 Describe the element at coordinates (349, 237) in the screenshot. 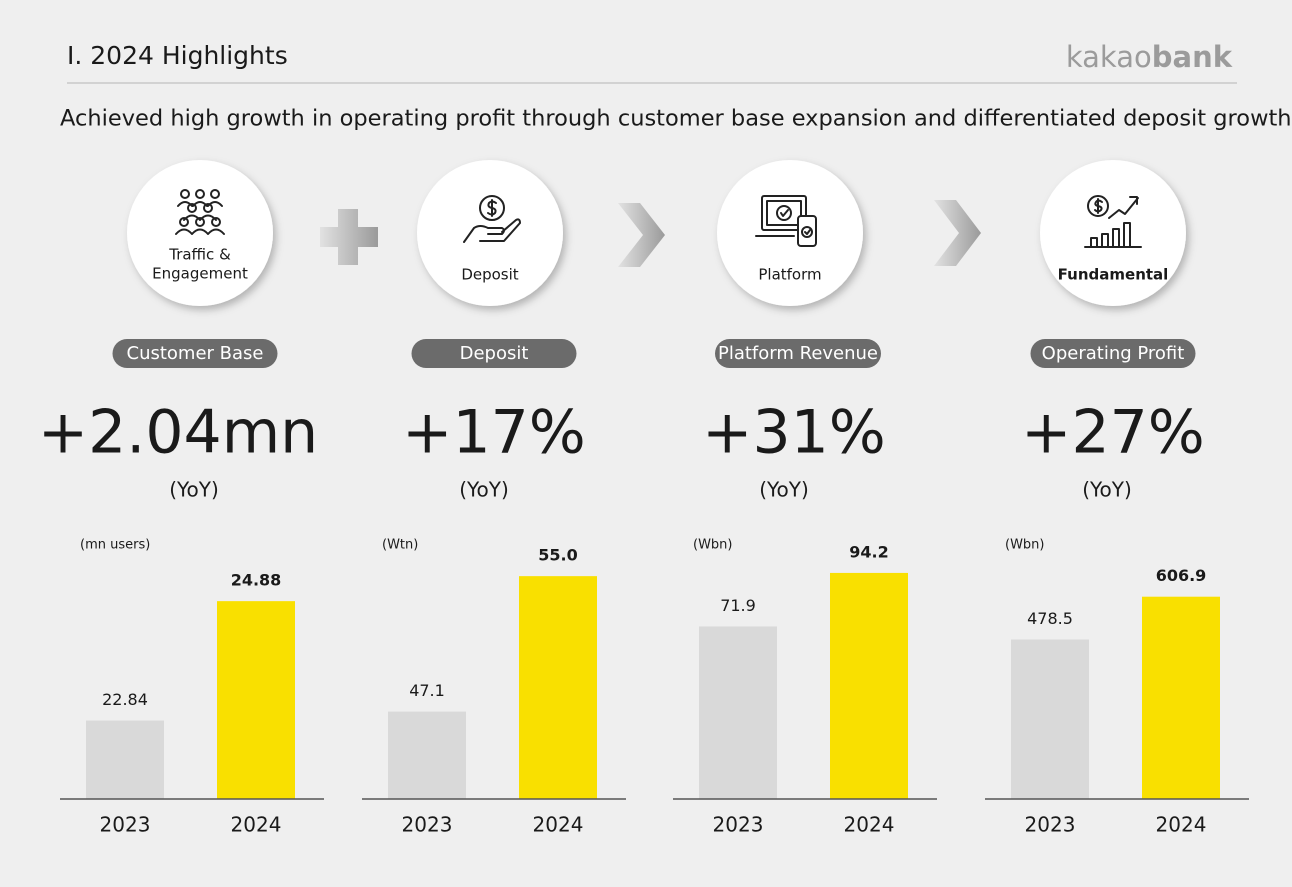

I see `plus-icon` at that location.